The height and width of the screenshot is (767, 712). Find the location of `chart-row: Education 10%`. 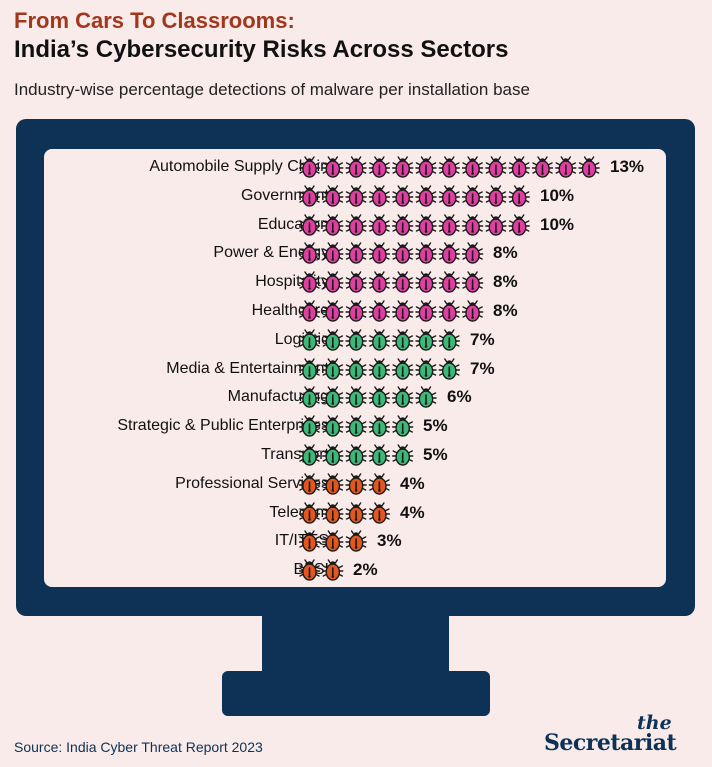

chart-row: Education 10% is located at coordinates (355, 226).